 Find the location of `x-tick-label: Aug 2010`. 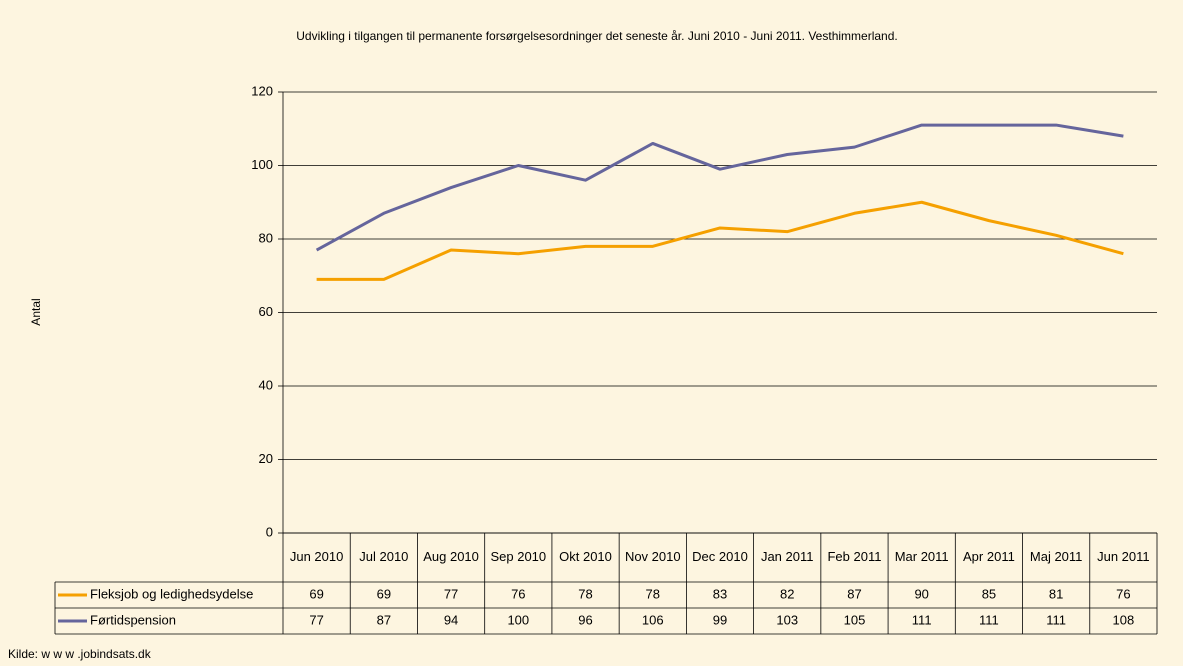

x-tick-label: Aug 2010 is located at coordinates (451, 556).